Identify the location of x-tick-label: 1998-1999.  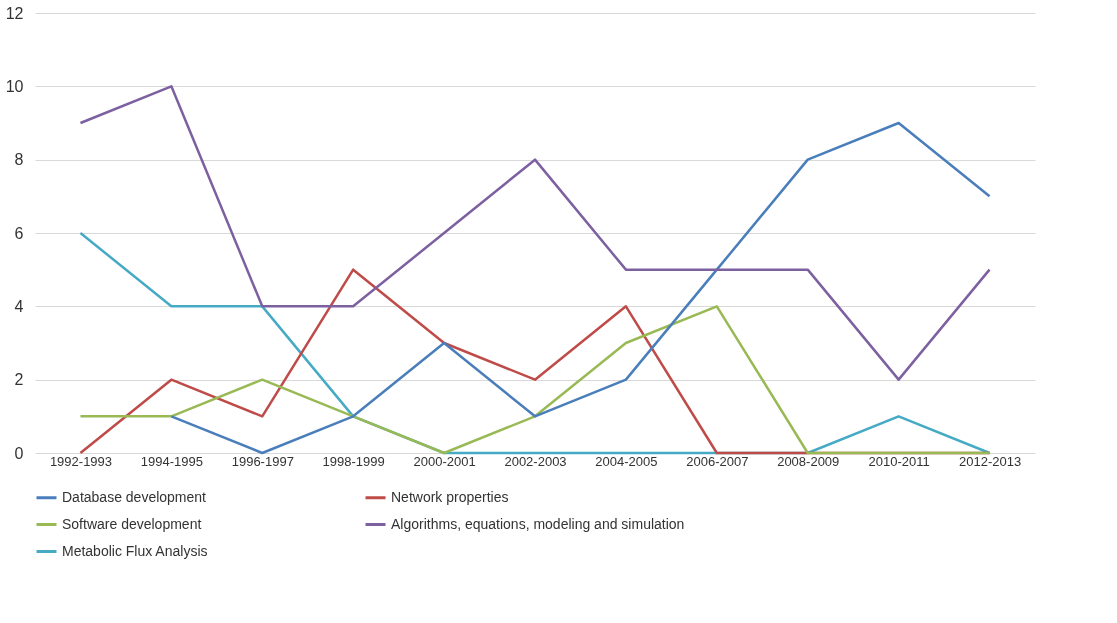
(353, 461).